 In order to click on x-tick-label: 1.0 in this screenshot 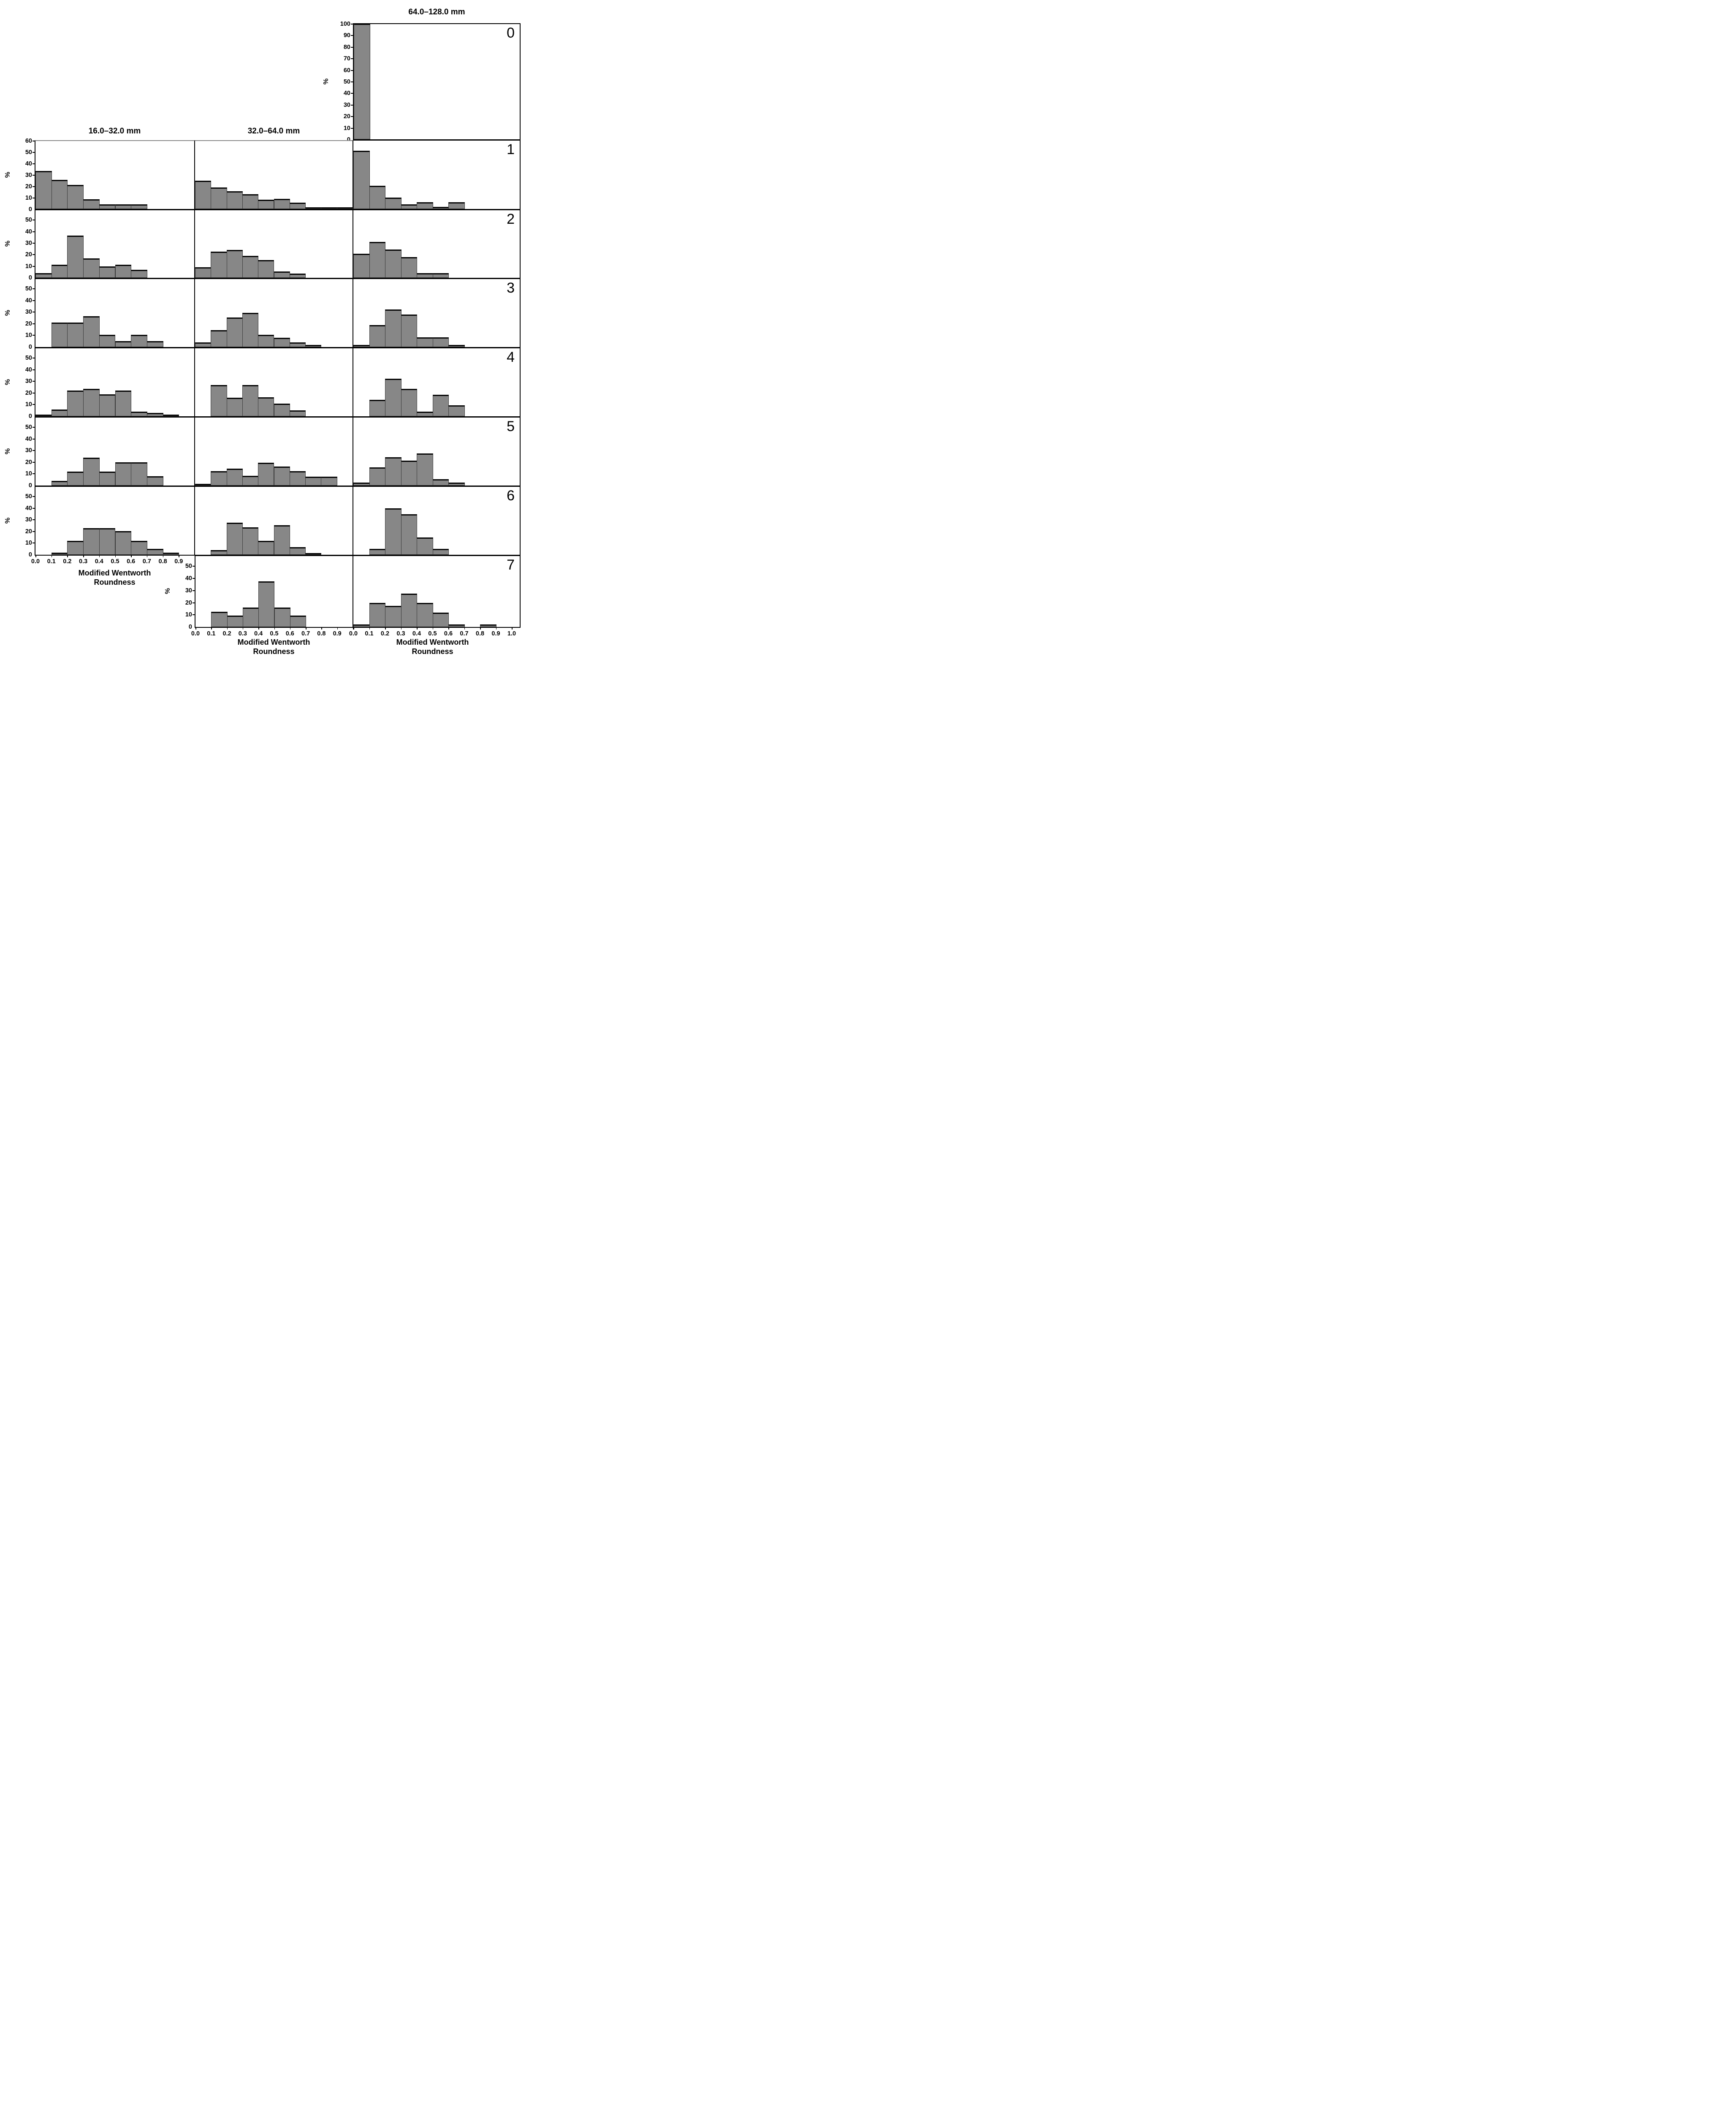, I will do `click(512, 633)`.